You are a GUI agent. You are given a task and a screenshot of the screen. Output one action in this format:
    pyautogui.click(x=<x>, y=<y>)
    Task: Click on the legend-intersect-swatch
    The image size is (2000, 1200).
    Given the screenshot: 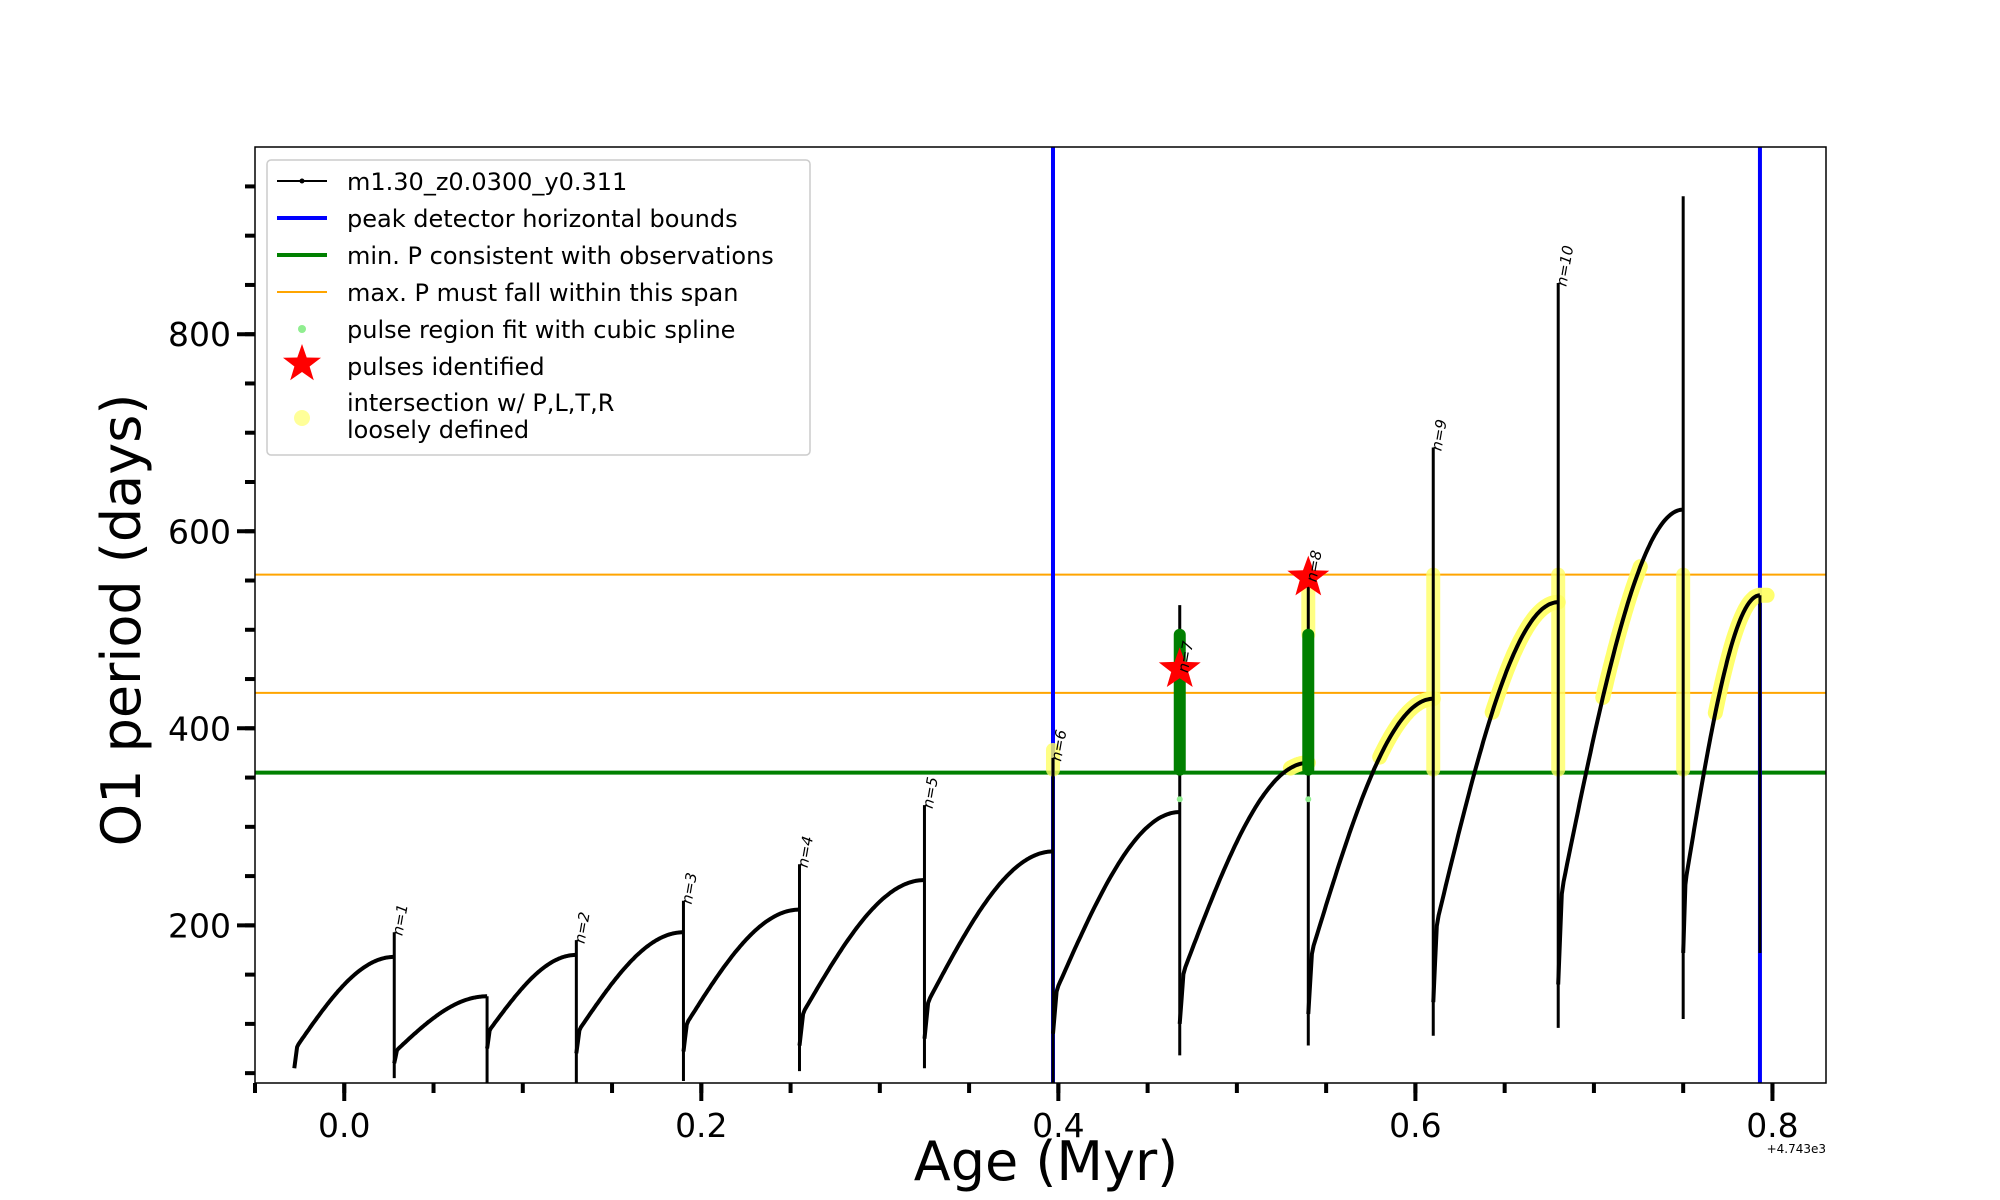 What is the action you would take?
    pyautogui.click(x=302, y=418)
    